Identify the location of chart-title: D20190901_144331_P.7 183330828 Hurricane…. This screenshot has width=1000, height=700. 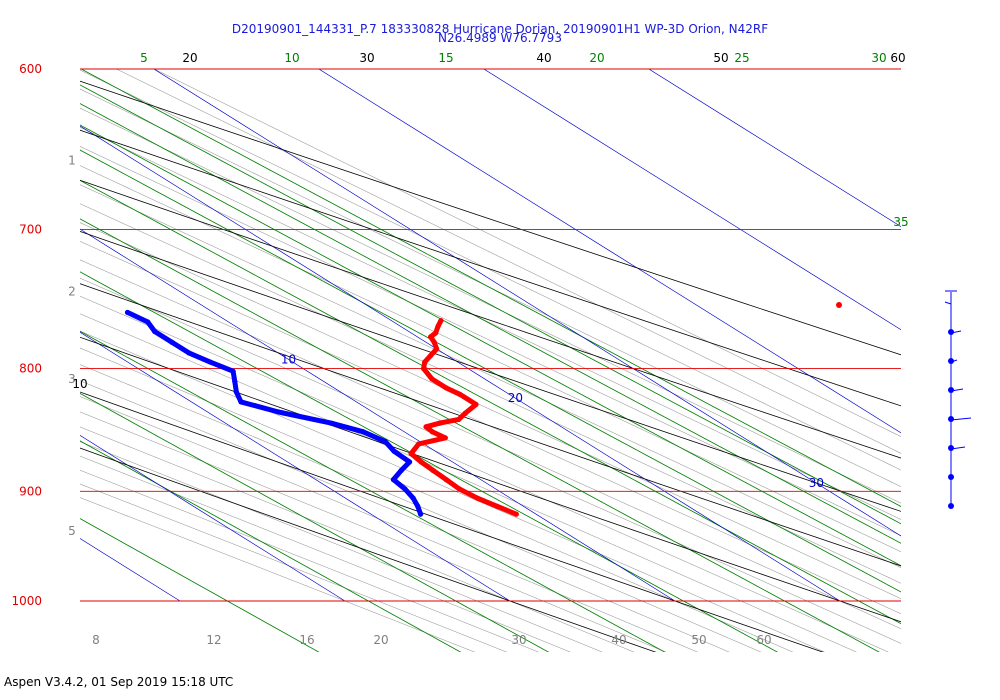
(500, 29).